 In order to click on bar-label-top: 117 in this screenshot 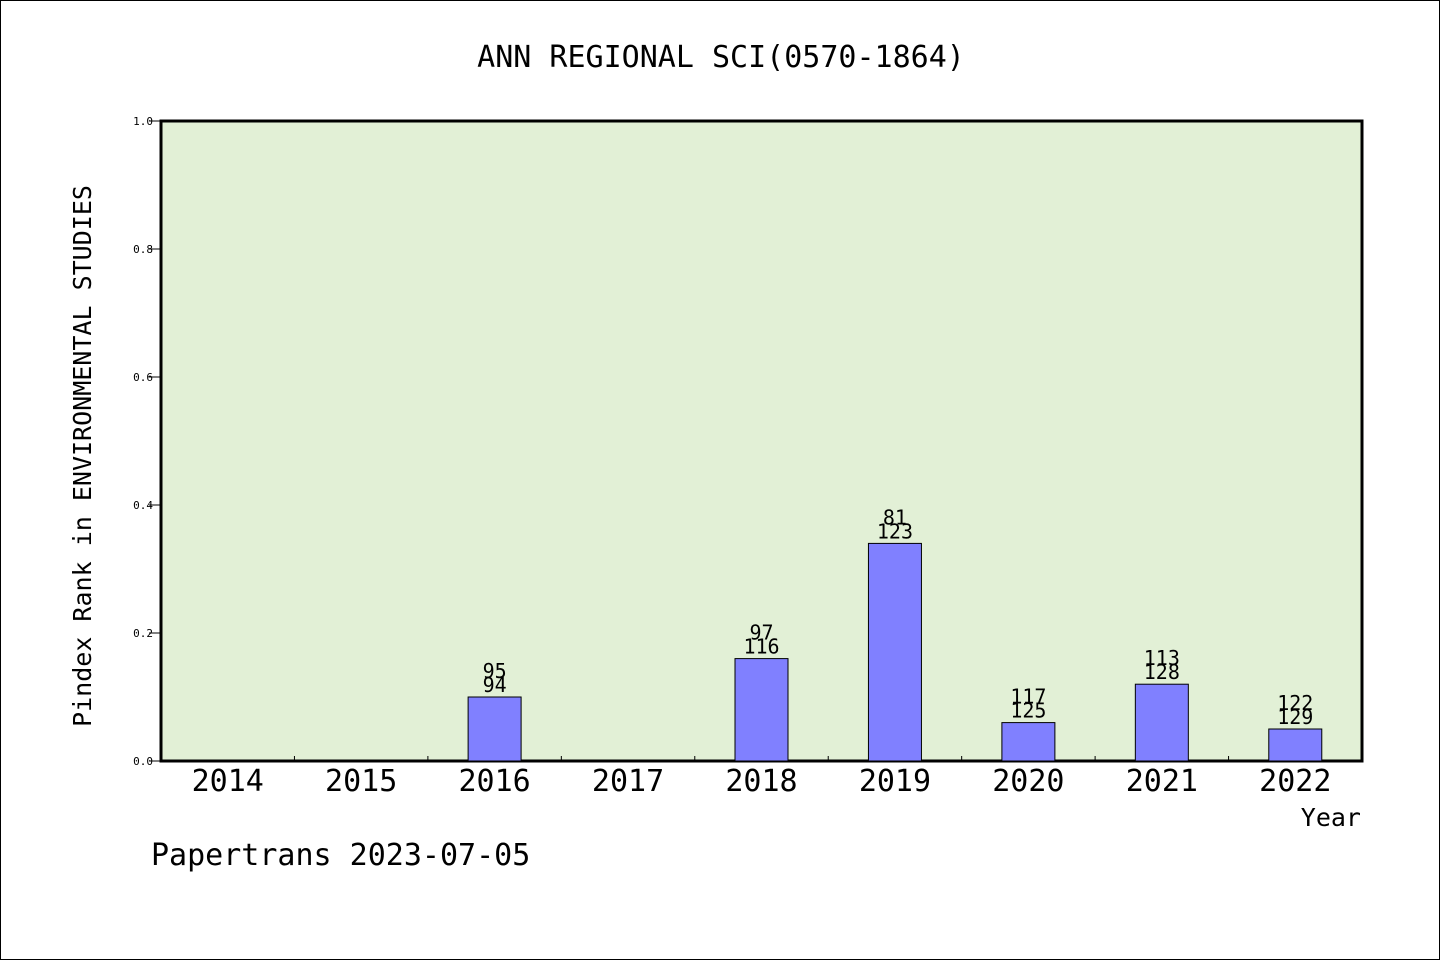, I will do `click(1028, 697)`.